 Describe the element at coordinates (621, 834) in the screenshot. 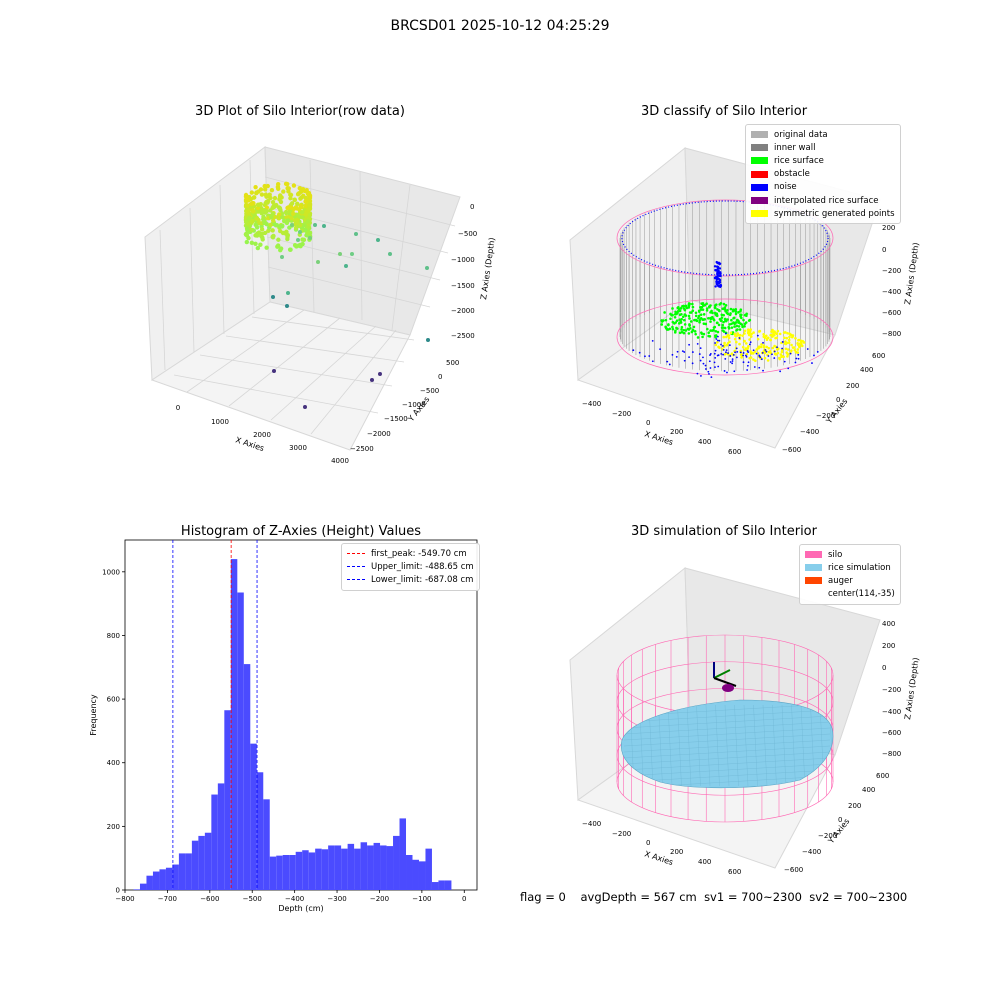

I see `simulation-x-tick: −200` at that location.